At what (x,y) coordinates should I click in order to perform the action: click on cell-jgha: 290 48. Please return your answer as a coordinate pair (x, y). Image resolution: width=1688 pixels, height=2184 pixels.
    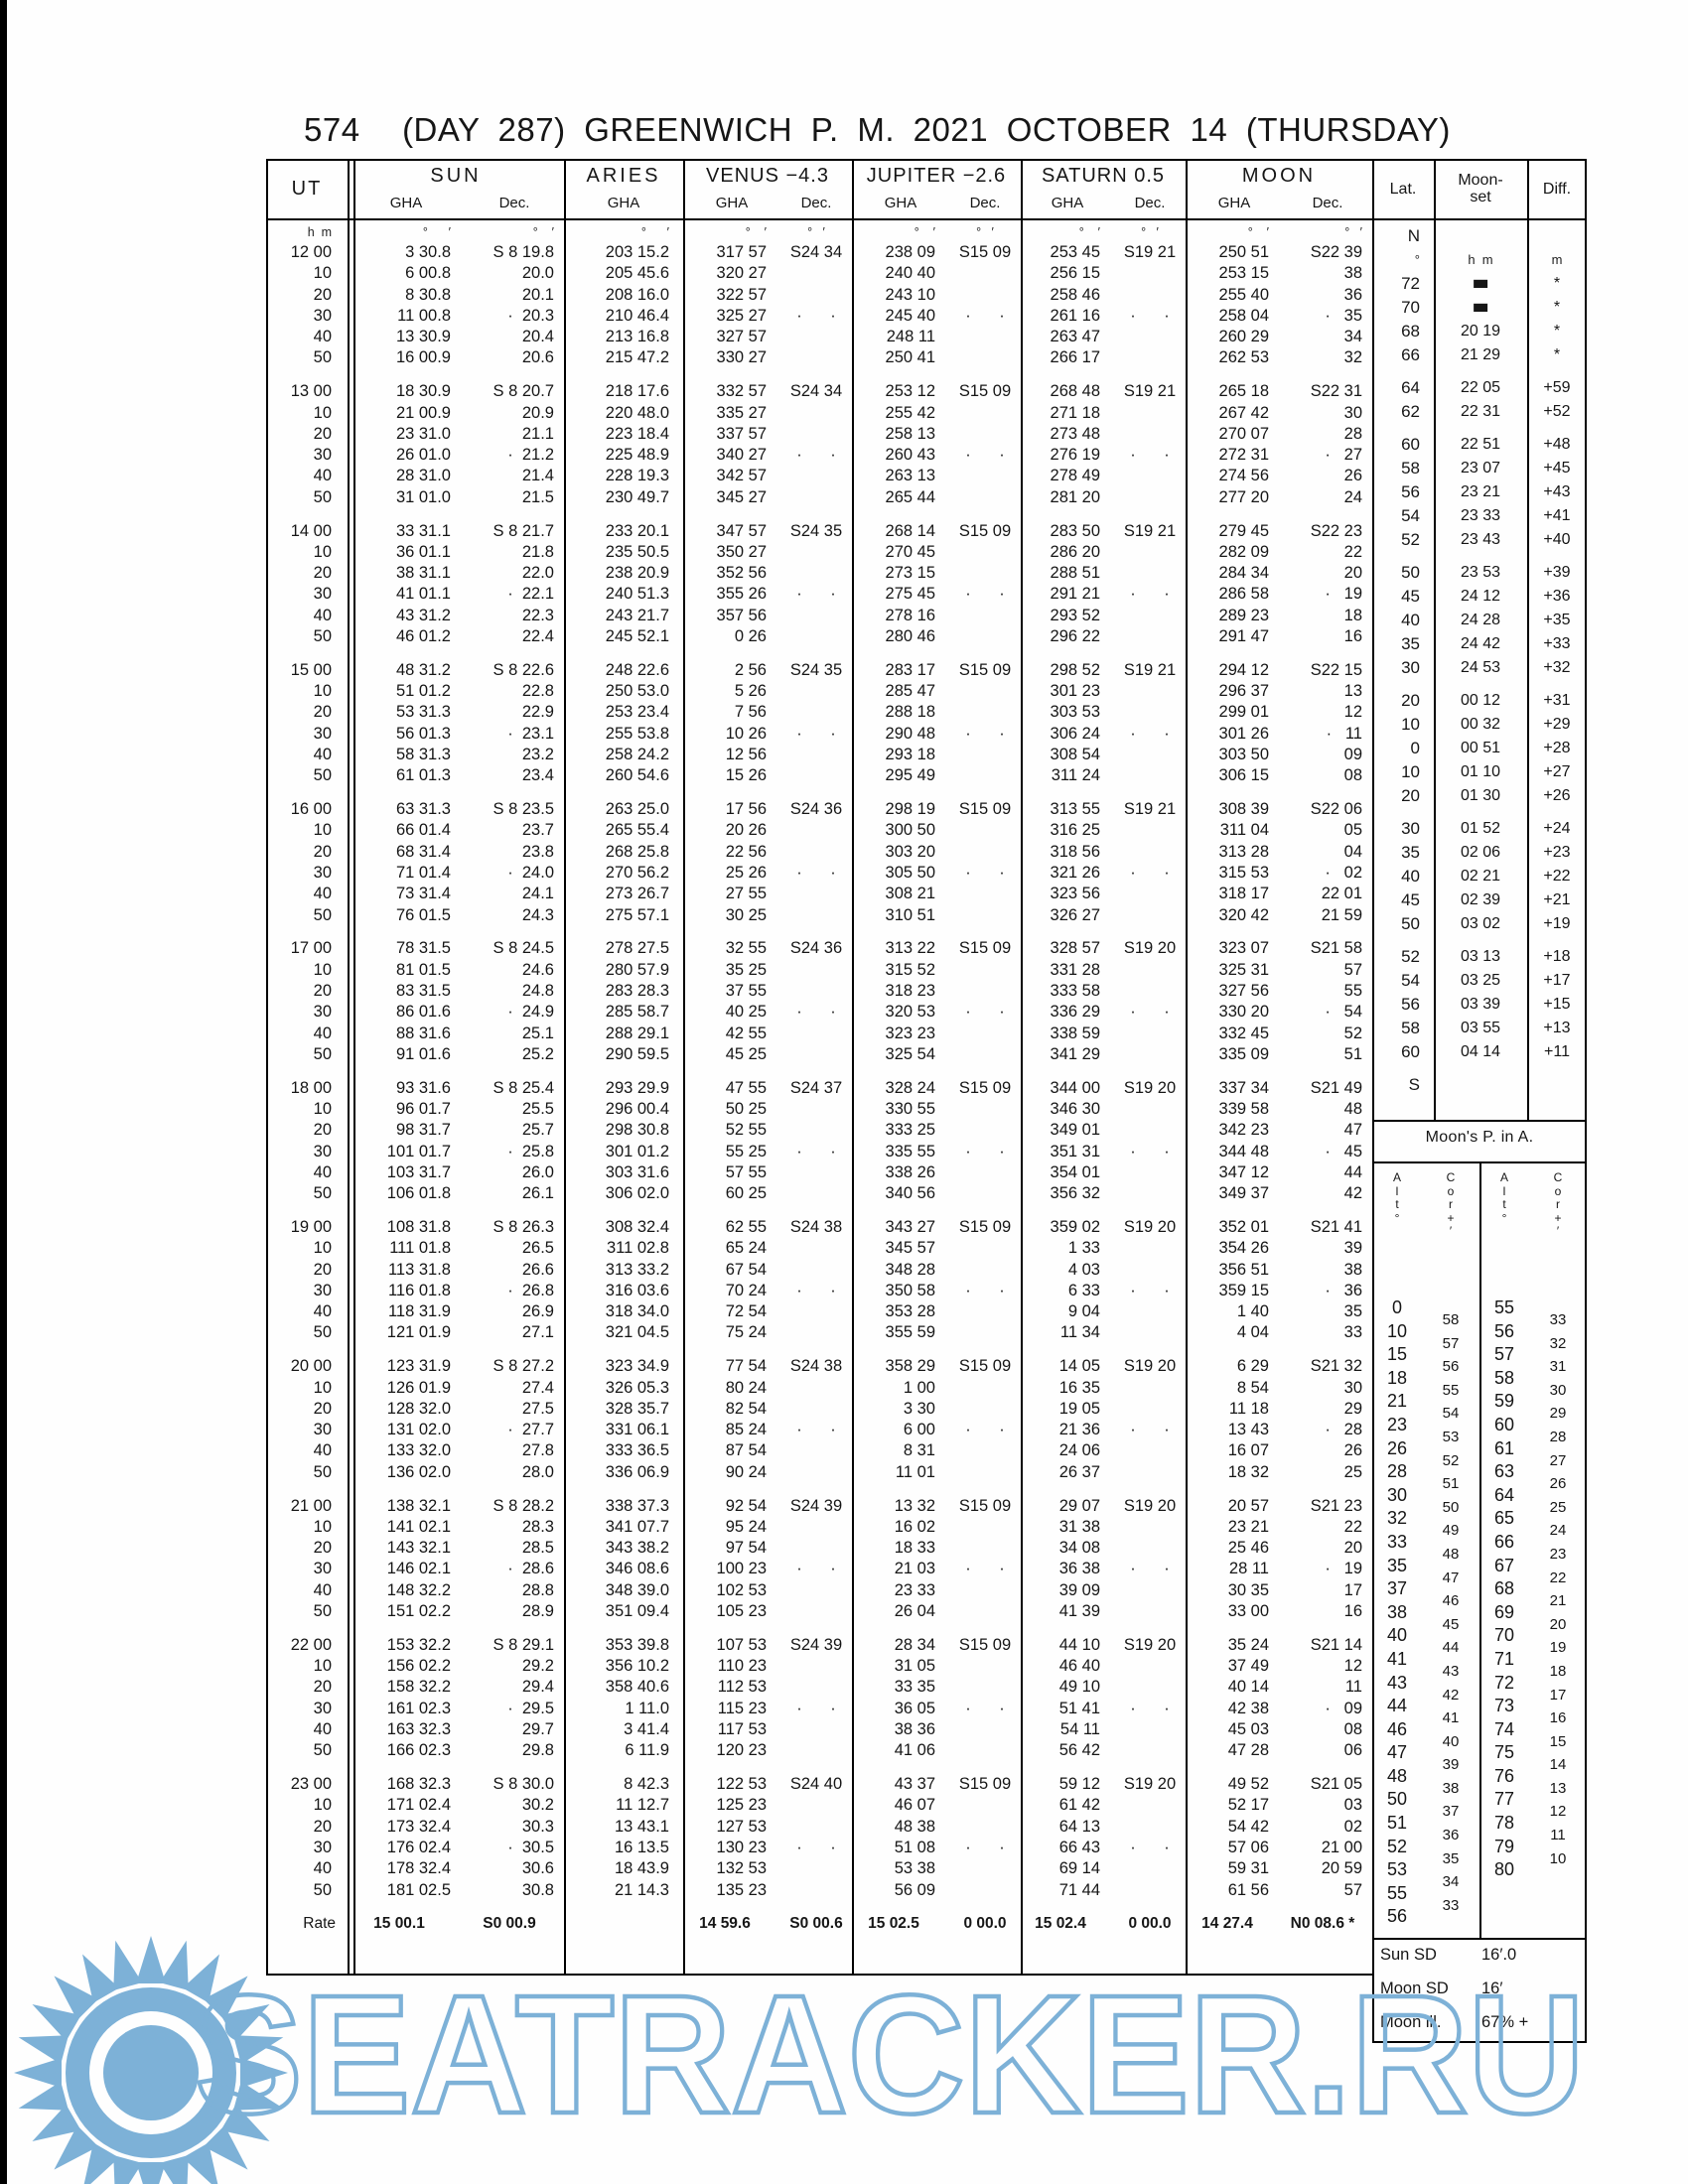
    Looking at the image, I should click on (910, 733).